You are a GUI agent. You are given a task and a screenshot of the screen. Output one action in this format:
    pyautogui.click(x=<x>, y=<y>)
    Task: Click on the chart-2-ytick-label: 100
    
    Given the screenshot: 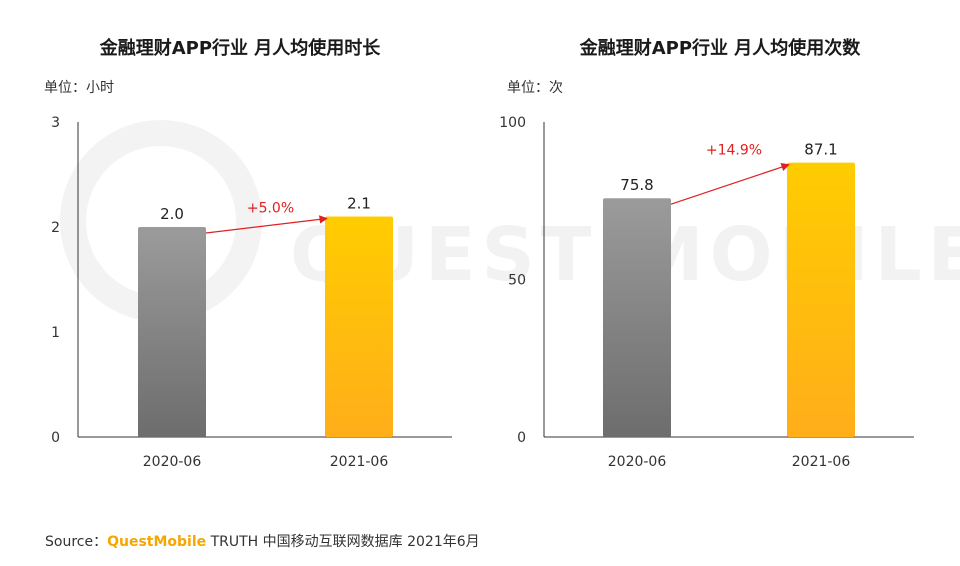 What is the action you would take?
    pyautogui.click(x=512, y=123)
    